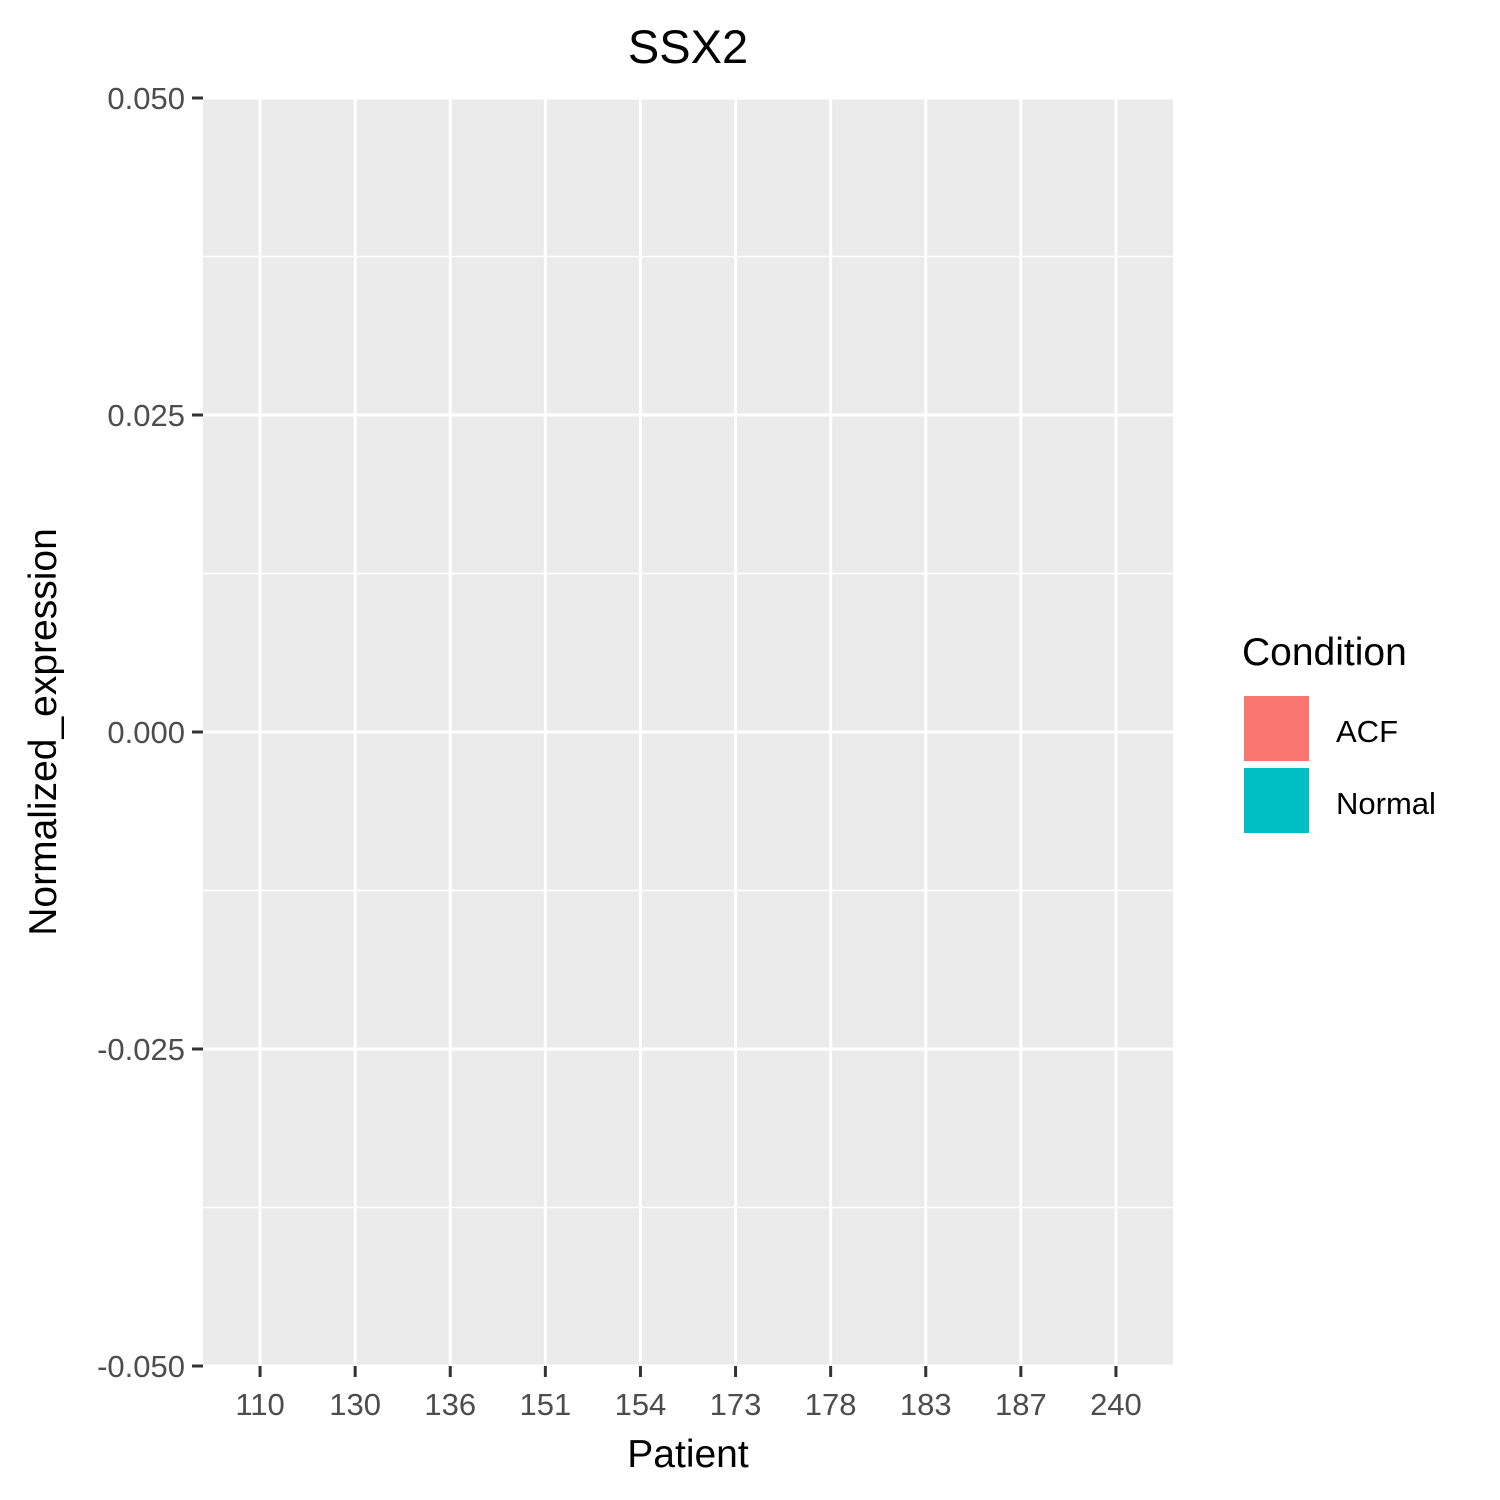 The width and height of the screenshot is (1500, 1500). Describe the element at coordinates (43, 732) in the screenshot. I see `y-axis-title: Normalized_expression` at that location.